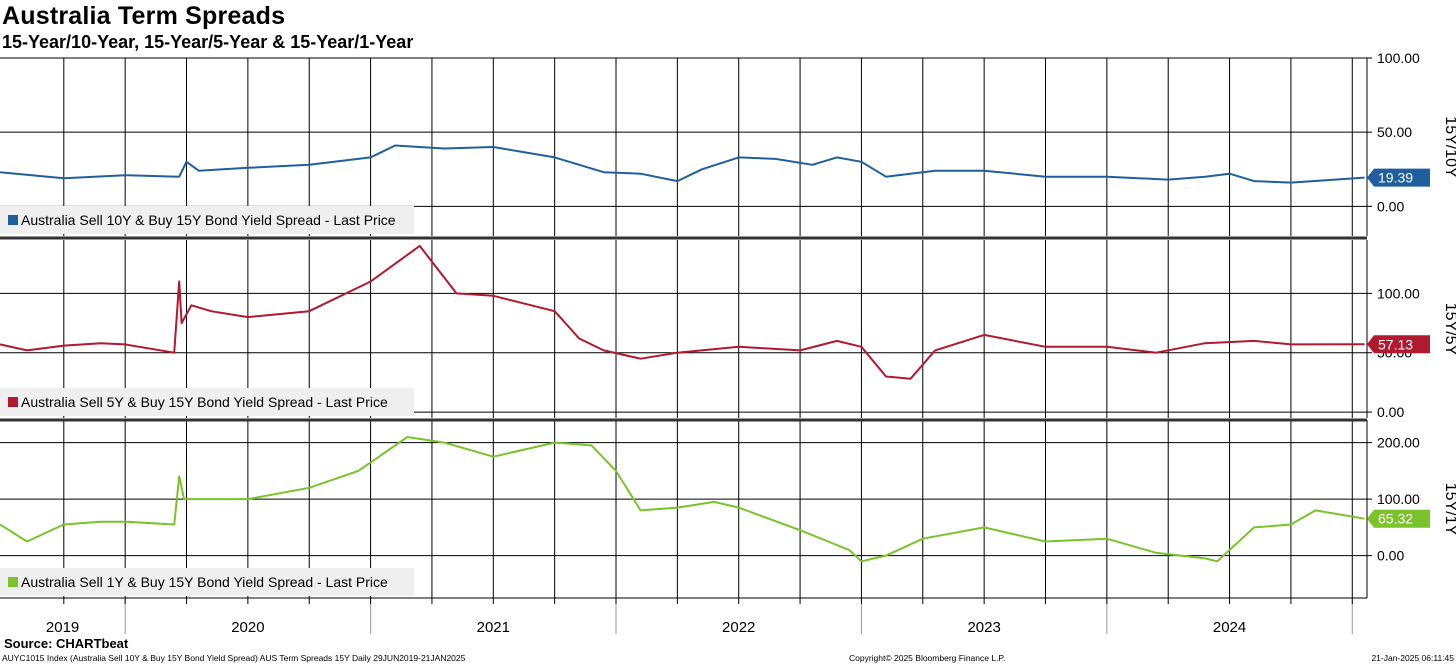  Describe the element at coordinates (1412, 658) in the screenshot. I see `timestamp: 21-Jan-2025 06:11:45` at that location.